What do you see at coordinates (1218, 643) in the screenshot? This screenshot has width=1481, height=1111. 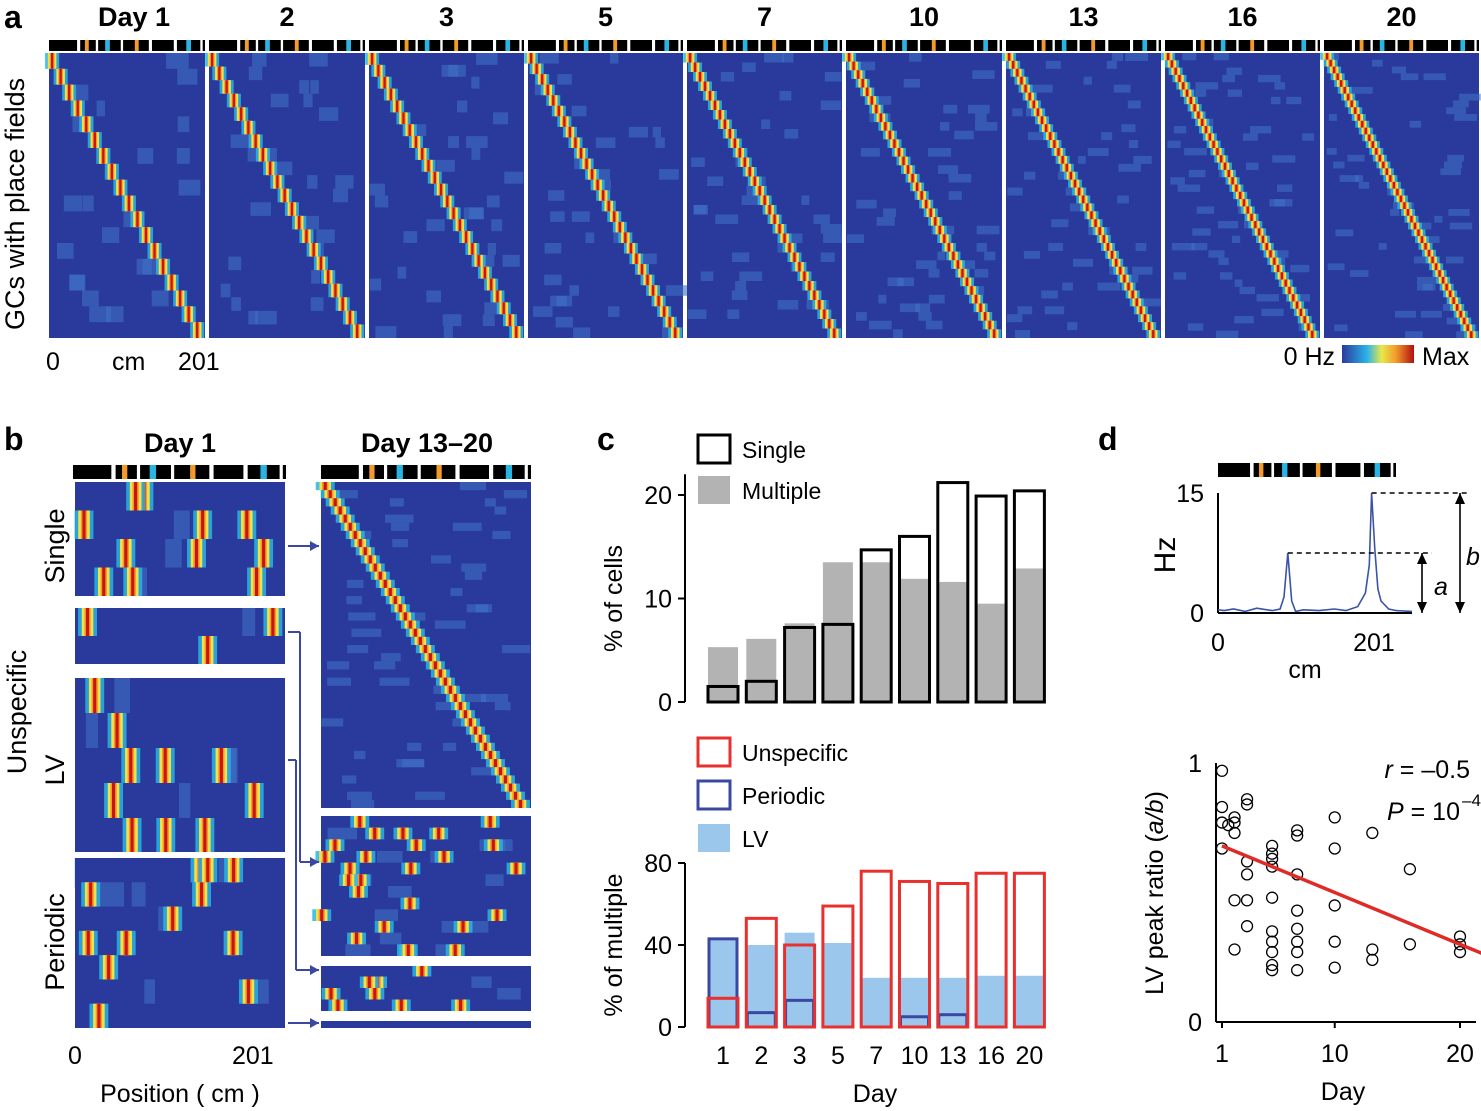 I see `x-tick-label: 0` at bounding box center [1218, 643].